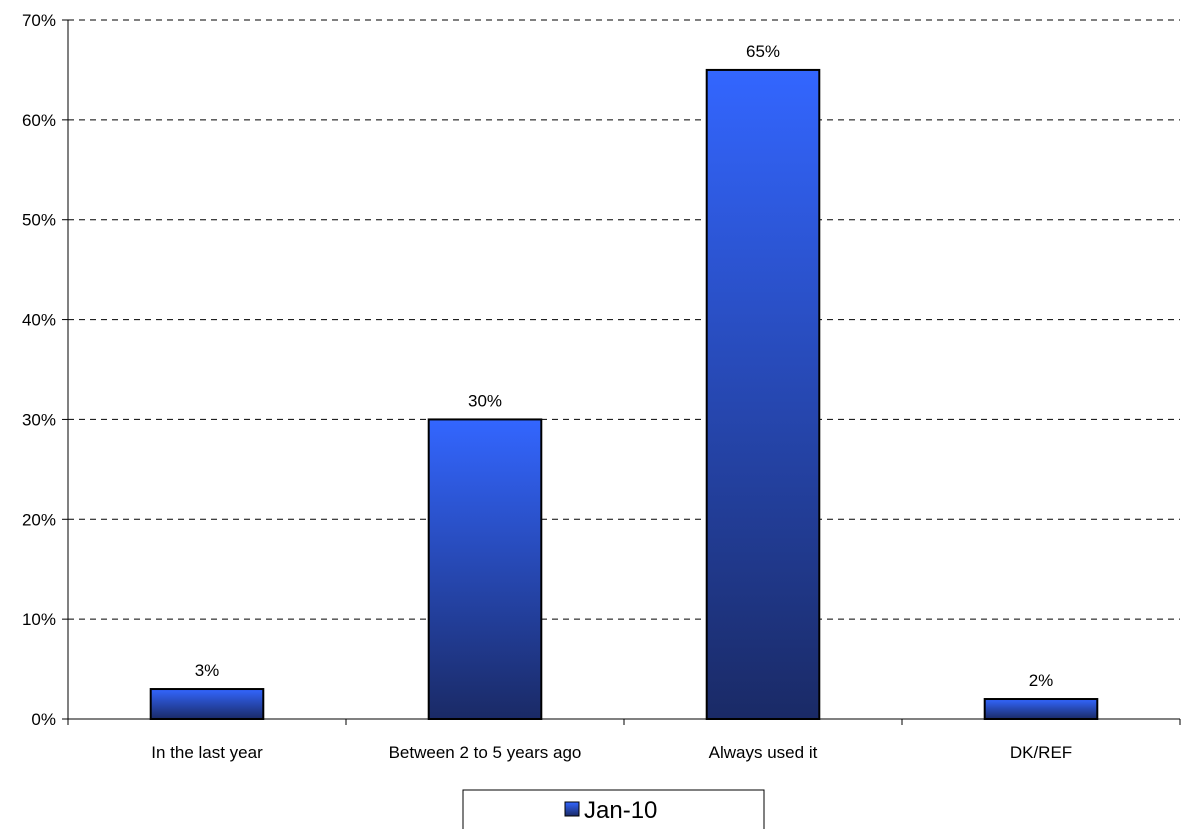  I want to click on data-label: 2%, so click(1041, 680).